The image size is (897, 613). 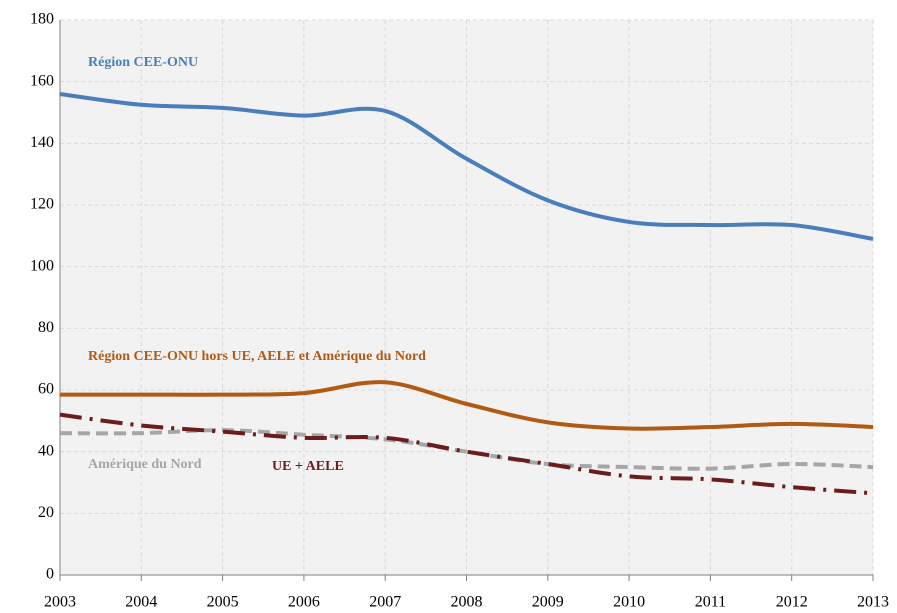 I want to click on x-tick-label: 2006, so click(x=304, y=602).